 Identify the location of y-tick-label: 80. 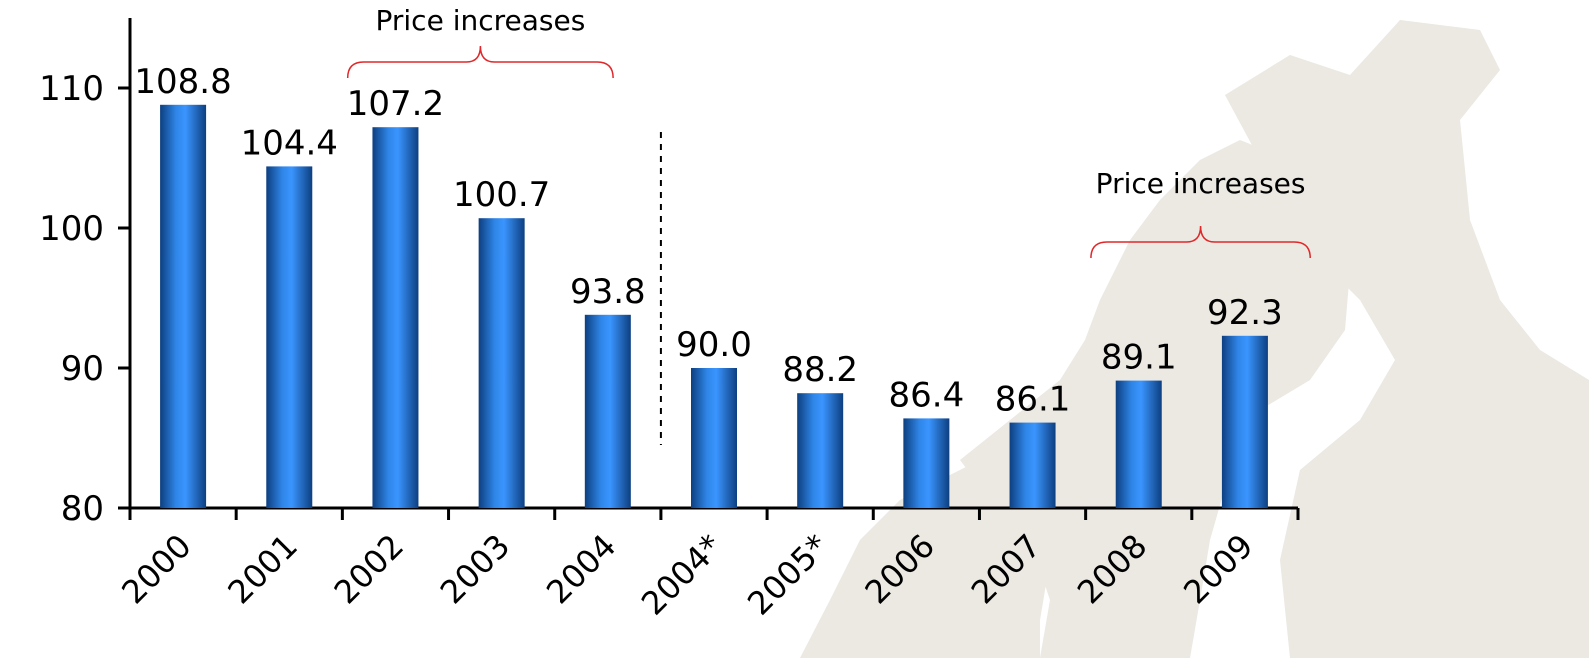
(82, 509).